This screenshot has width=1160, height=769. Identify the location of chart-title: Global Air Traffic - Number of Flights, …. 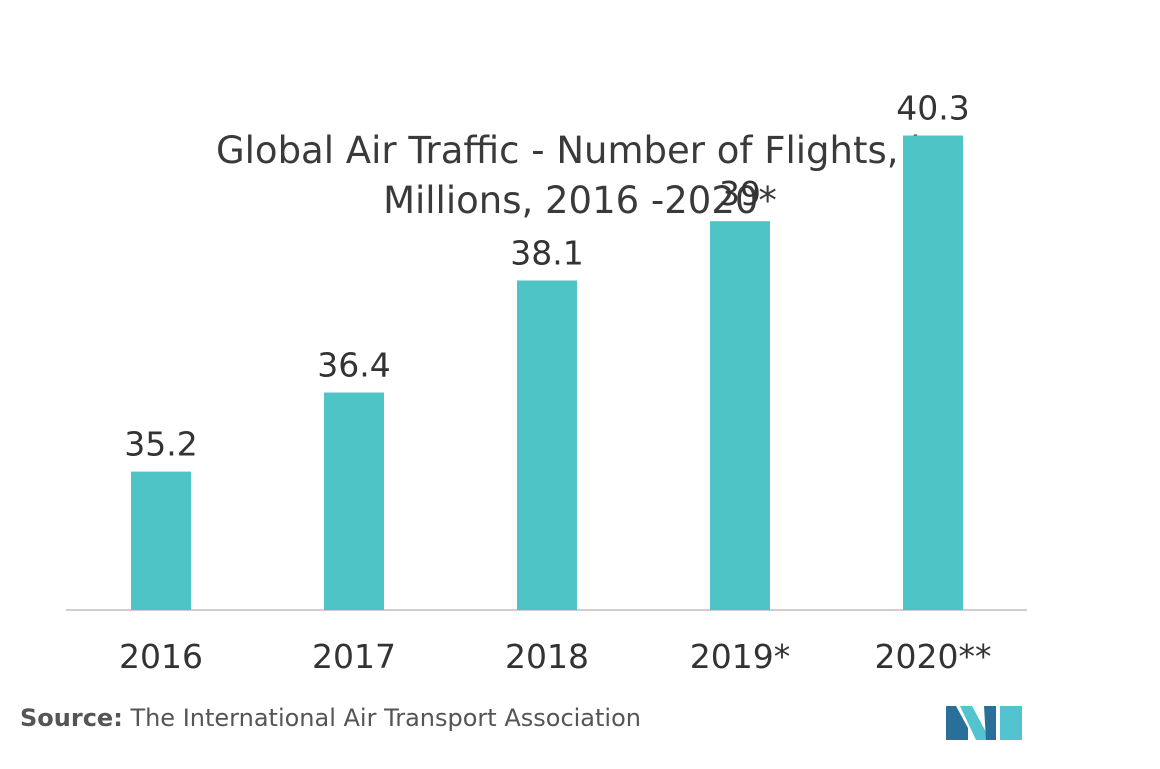
(580, 175).